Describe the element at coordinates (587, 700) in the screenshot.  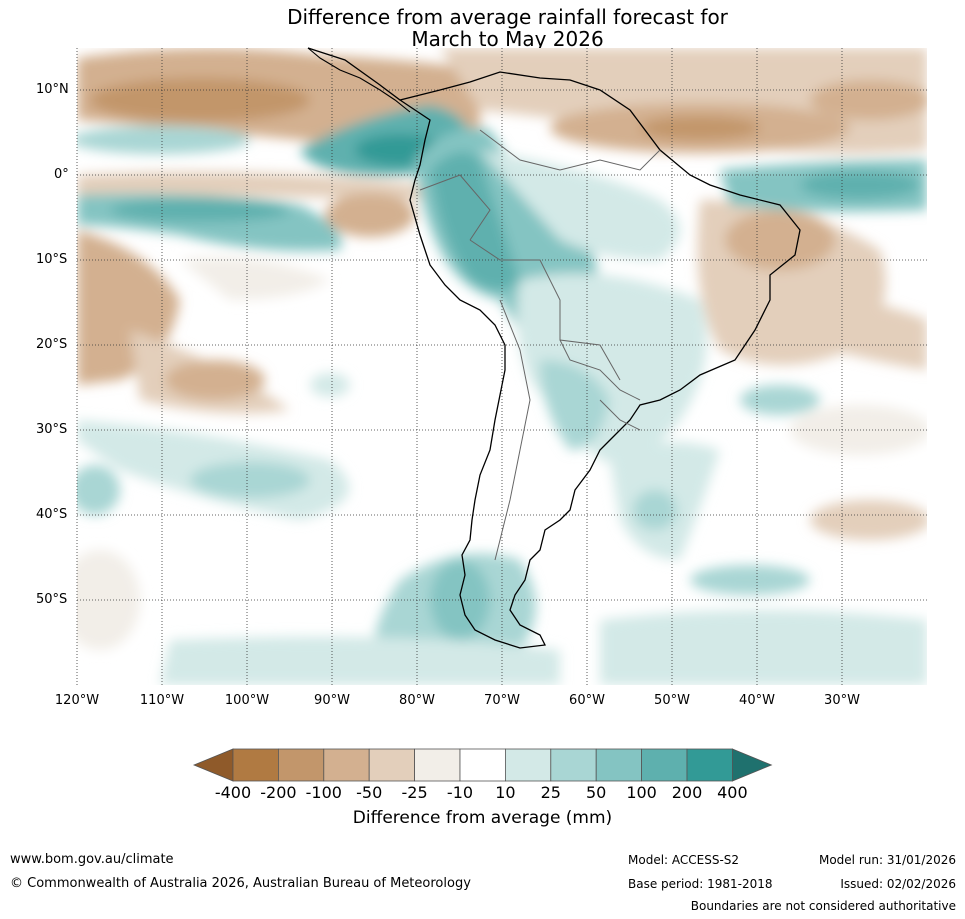
I see `lon-label-60w: 60°W` at that location.